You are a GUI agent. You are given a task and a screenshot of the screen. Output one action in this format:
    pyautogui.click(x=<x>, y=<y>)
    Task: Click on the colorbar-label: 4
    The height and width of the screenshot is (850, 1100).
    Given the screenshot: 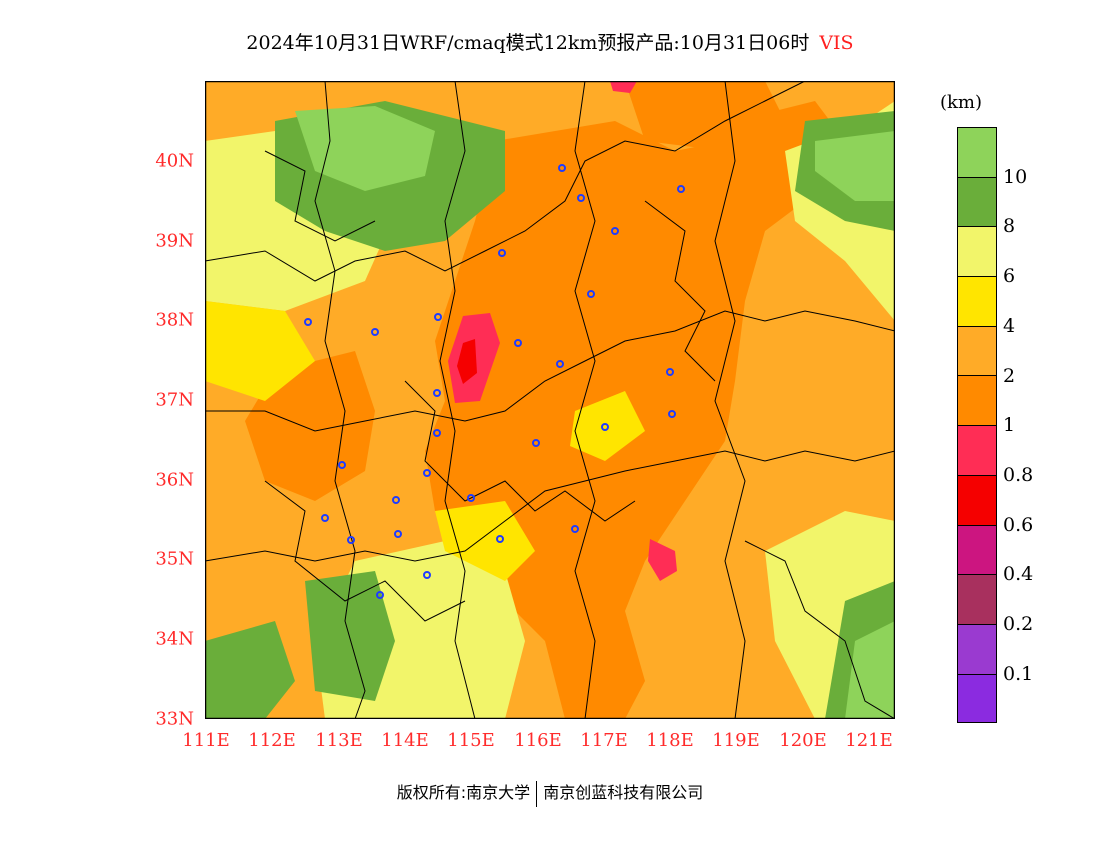 What is the action you would take?
    pyautogui.click(x=1009, y=325)
    